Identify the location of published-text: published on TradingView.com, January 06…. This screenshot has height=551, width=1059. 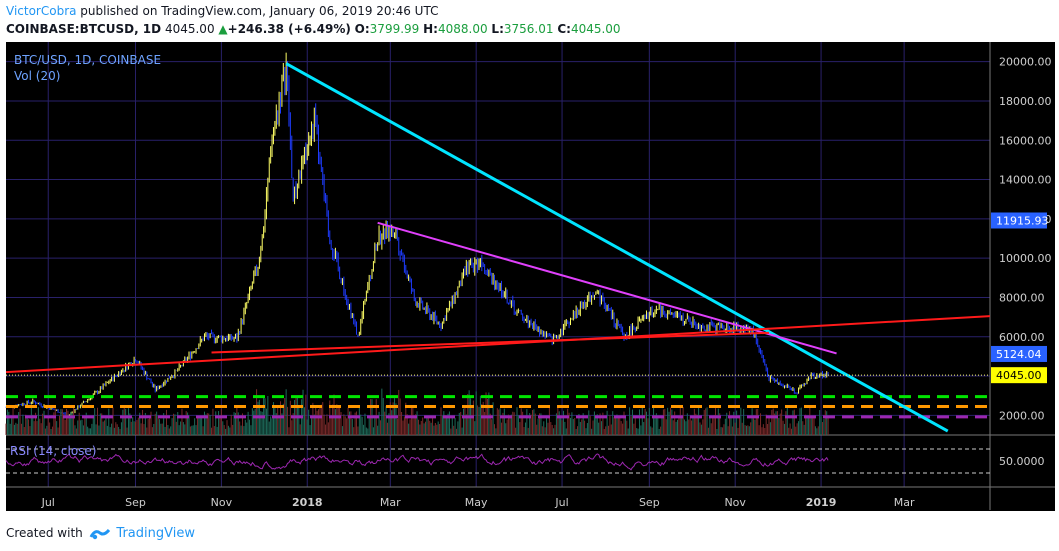
(257, 11).